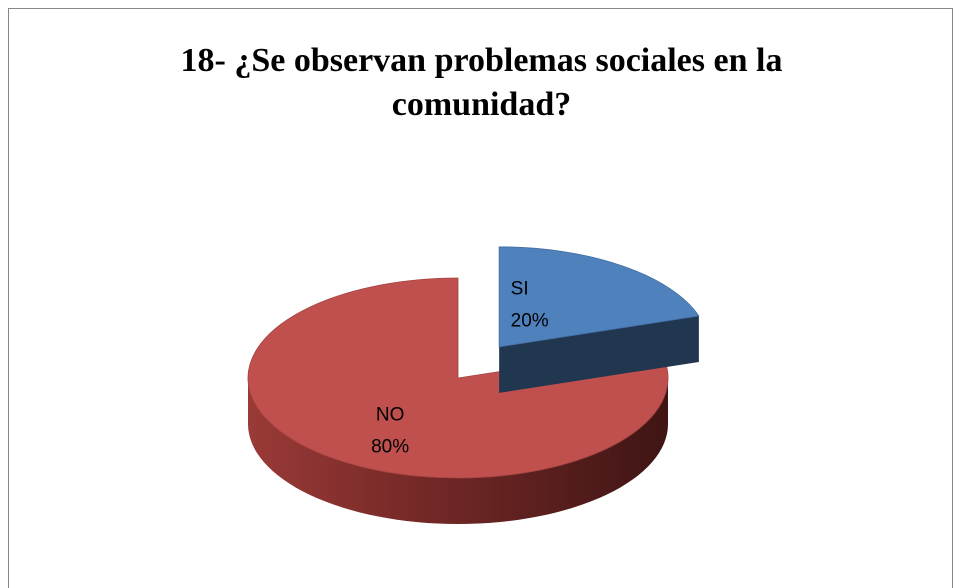  What do you see at coordinates (599, 297) in the screenshot?
I see `pie-slice-si-top` at bounding box center [599, 297].